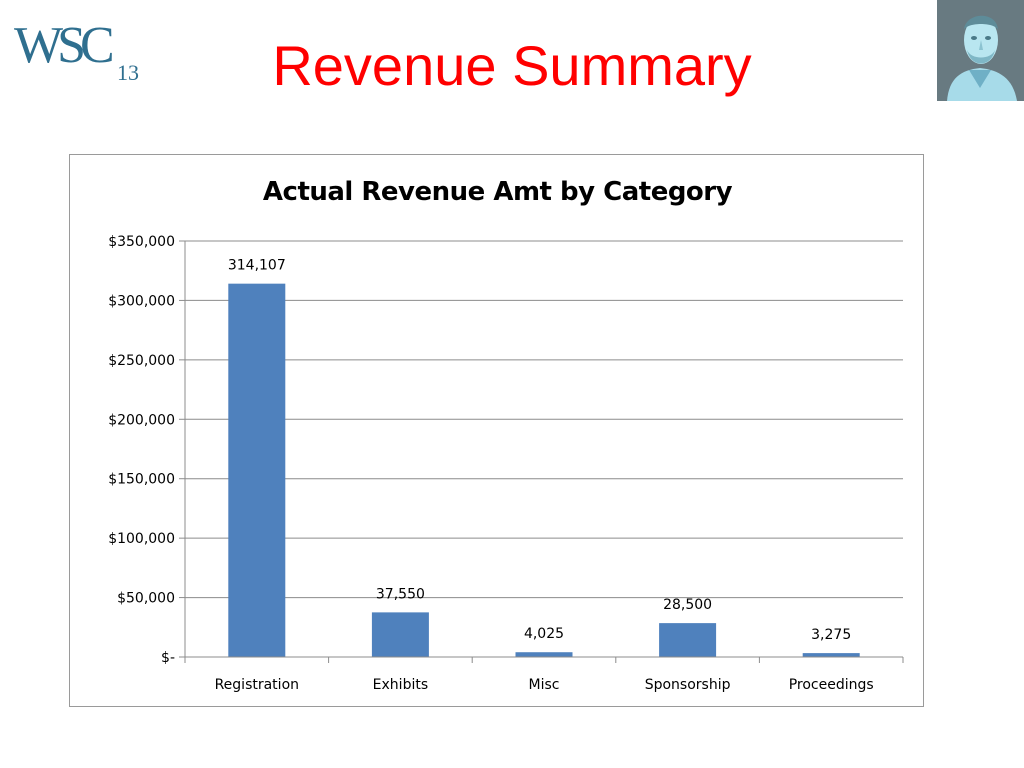  What do you see at coordinates (687, 605) in the screenshot?
I see `data-label: 28,500` at bounding box center [687, 605].